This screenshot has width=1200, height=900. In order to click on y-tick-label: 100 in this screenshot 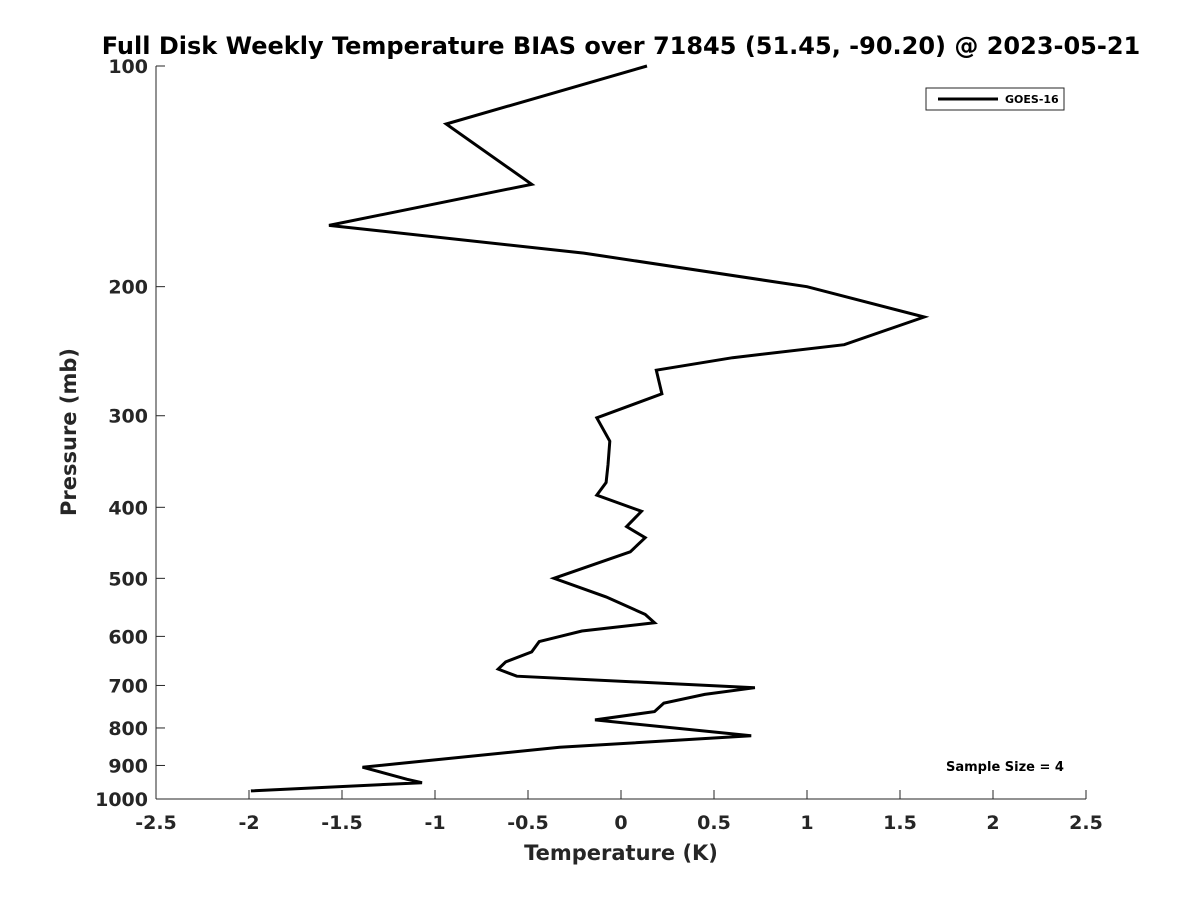, I will do `click(128, 67)`.